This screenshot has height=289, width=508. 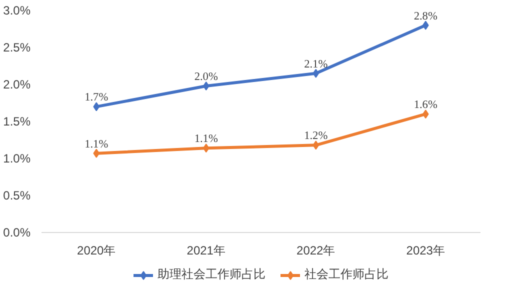 What do you see at coordinates (17, 47) in the screenshot?
I see `y-tick-label: 2.5%` at bounding box center [17, 47].